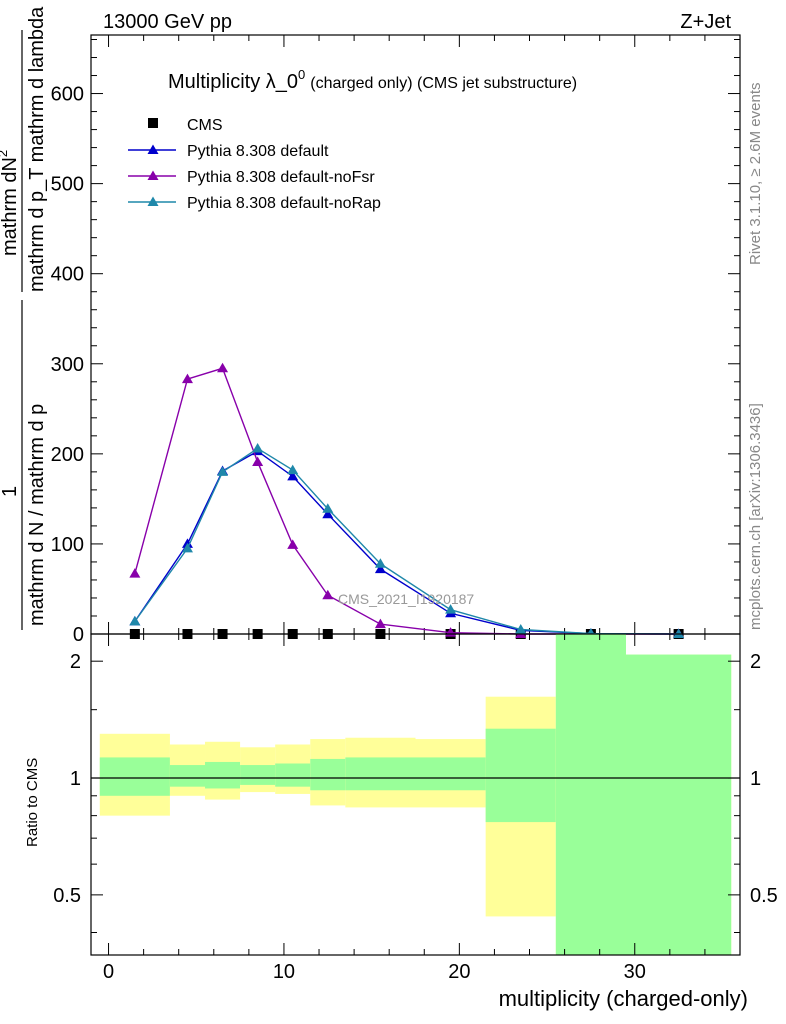 The width and height of the screenshot is (786, 1024). What do you see at coordinates (167, 22) in the screenshot?
I see `header-left: 13000 GeV pp` at bounding box center [167, 22].